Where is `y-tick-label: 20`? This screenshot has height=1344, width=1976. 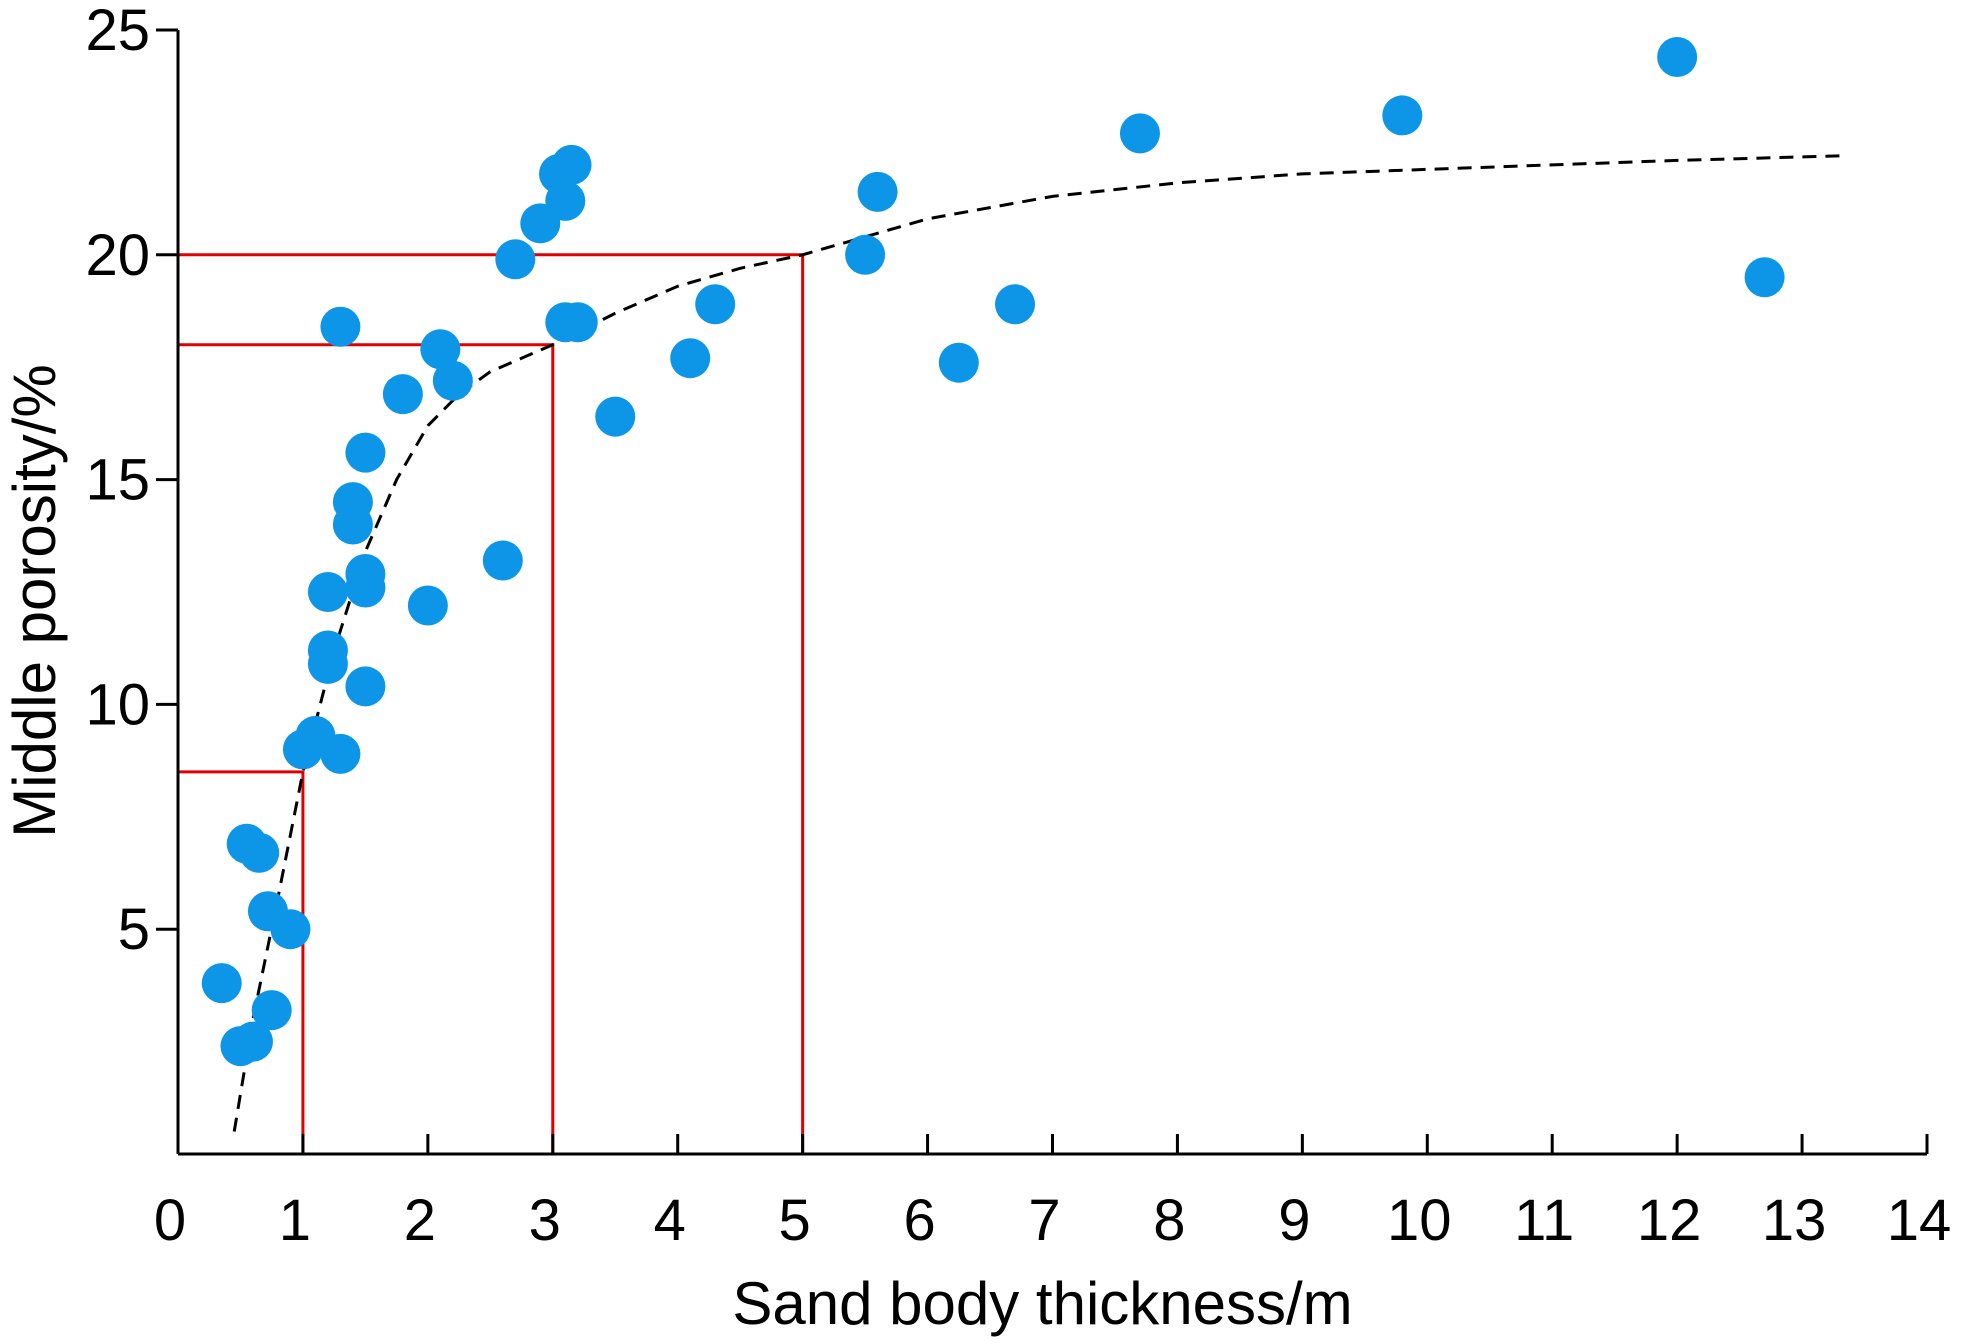
y-tick-label: 20 is located at coordinates (117, 255).